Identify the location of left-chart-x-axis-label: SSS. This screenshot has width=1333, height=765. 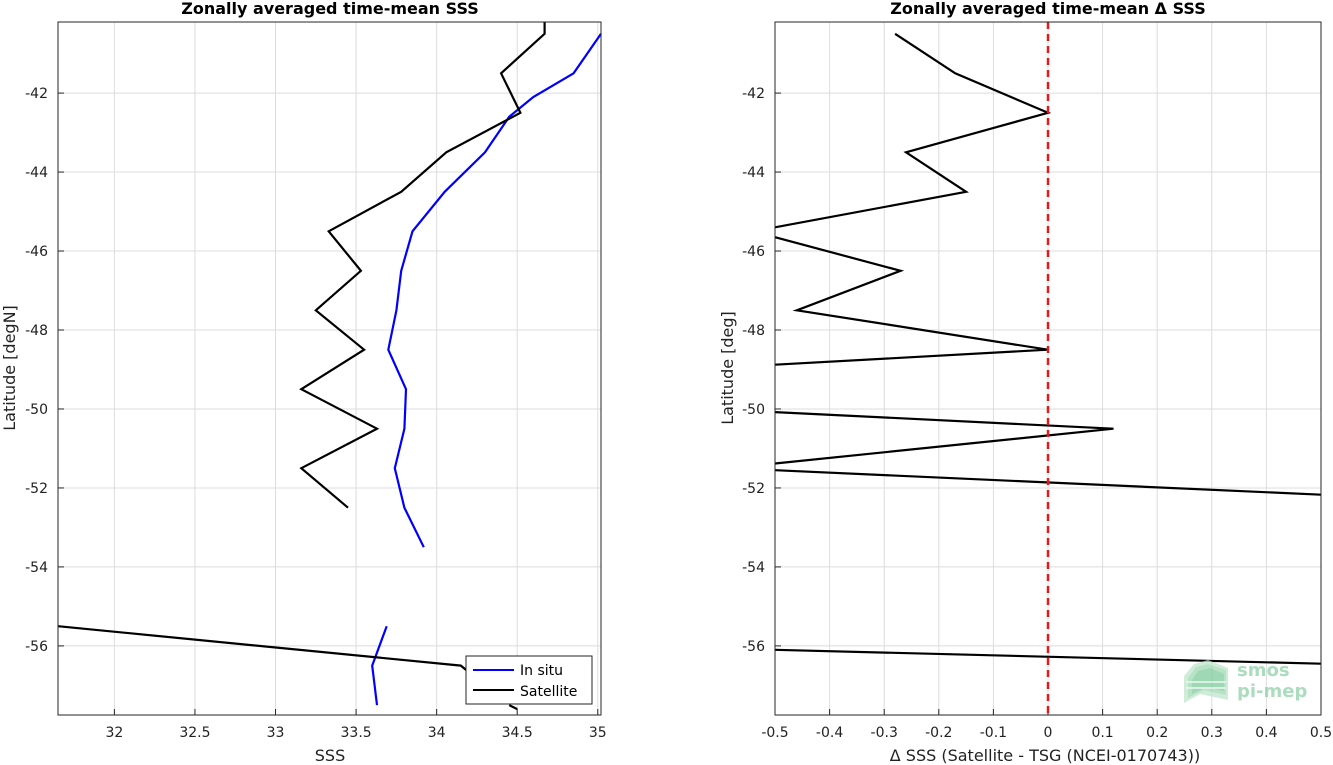
(330, 755).